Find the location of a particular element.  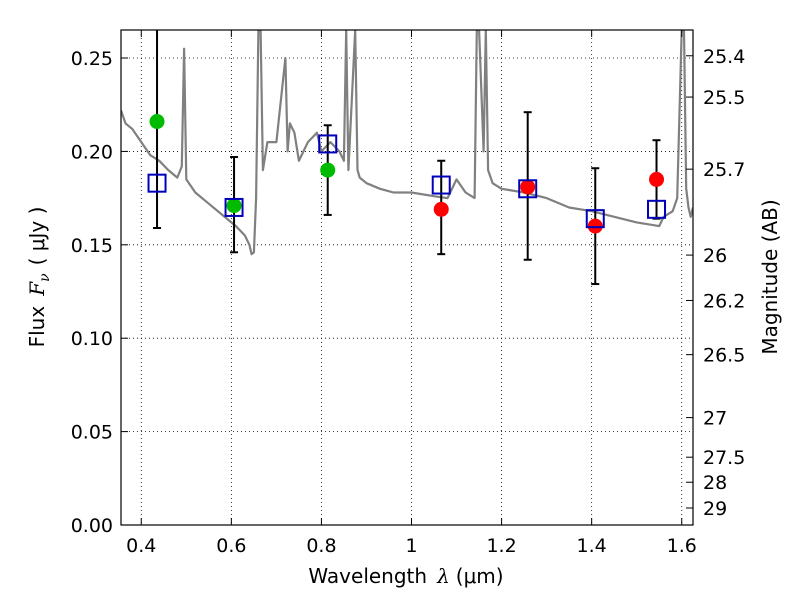

x-tick-label: 1.6 is located at coordinates (682, 546).